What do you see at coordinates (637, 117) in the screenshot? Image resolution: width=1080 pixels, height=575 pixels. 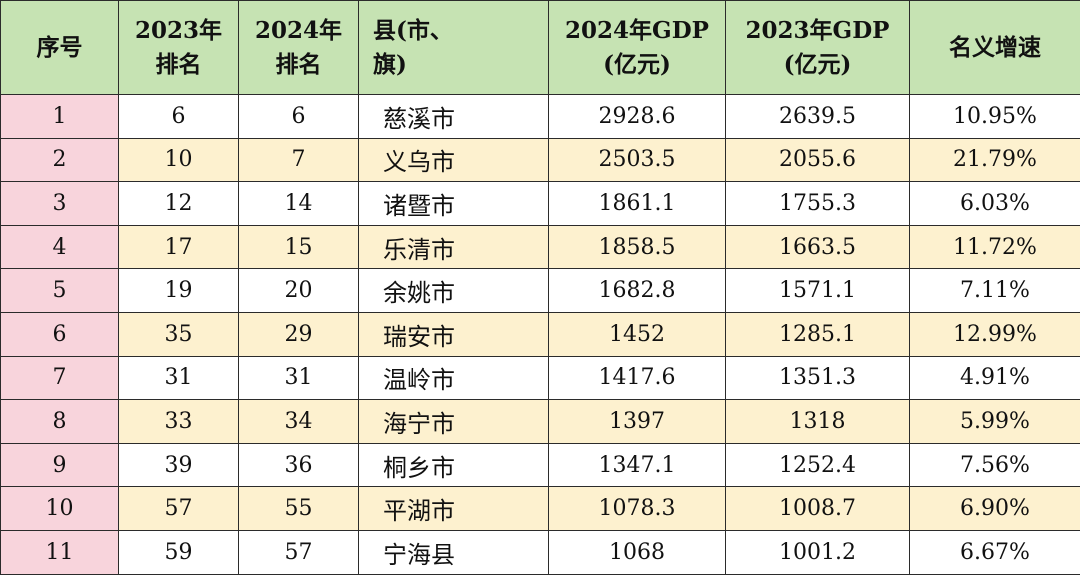 I see `cell-gdp-2024: 2928.6` at bounding box center [637, 117].